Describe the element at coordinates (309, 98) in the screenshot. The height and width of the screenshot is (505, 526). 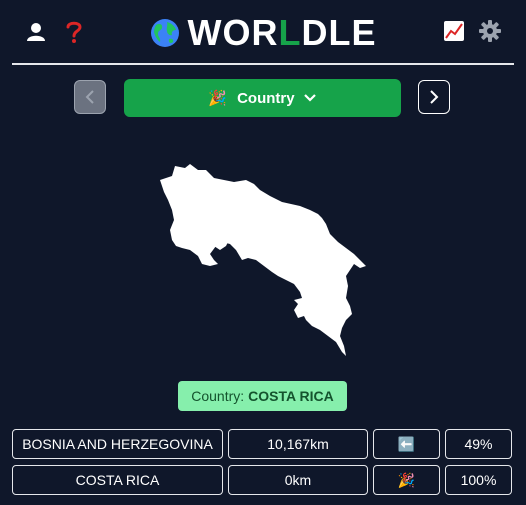
I see `chevron-down-icon` at that location.